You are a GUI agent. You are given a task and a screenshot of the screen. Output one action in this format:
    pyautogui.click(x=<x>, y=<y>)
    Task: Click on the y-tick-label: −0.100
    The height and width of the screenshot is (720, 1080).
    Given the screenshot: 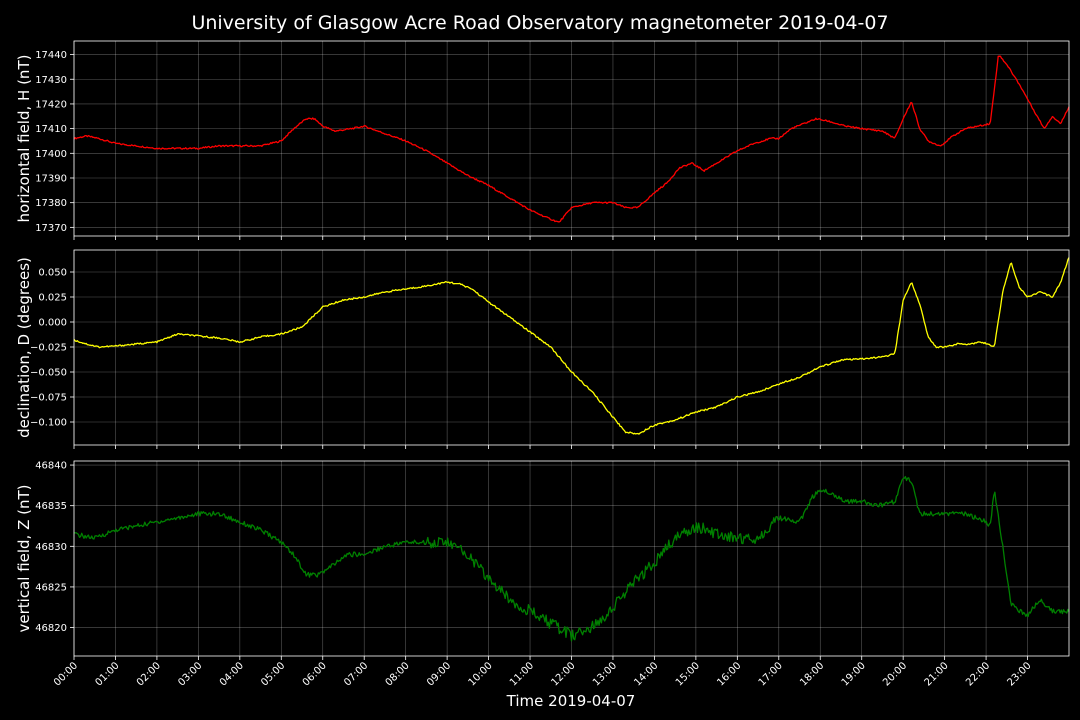 What is the action you would take?
    pyautogui.click(x=48, y=423)
    